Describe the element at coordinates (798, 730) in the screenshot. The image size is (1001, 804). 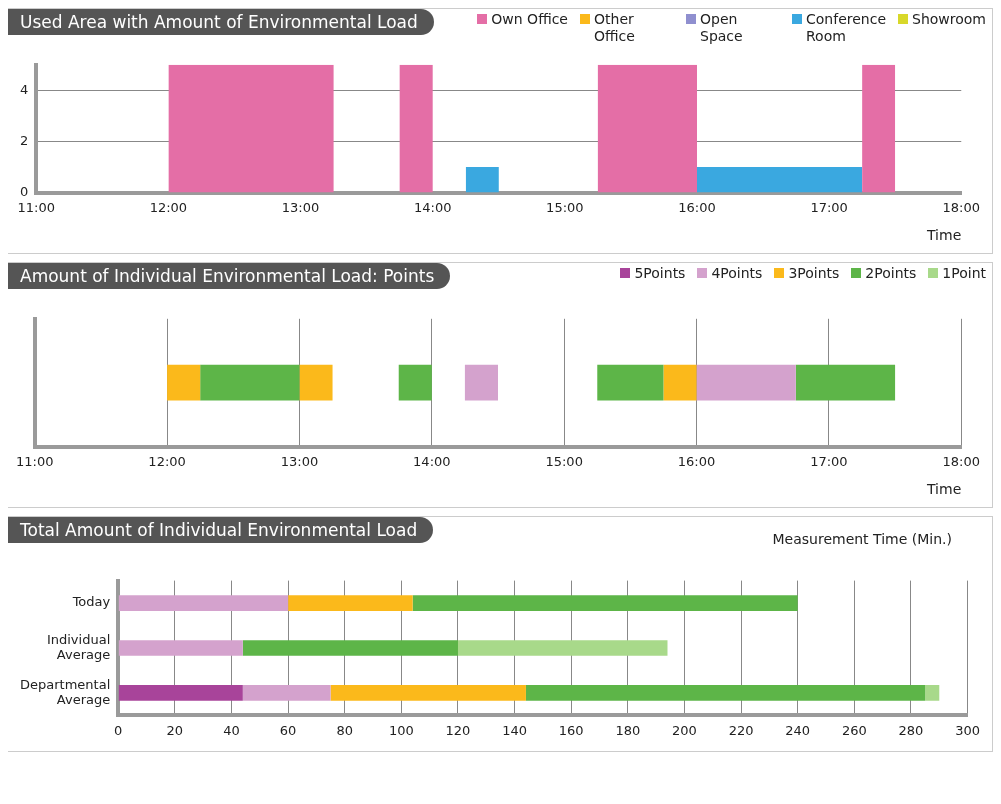
I see `x-tick-label: 240` at that location.